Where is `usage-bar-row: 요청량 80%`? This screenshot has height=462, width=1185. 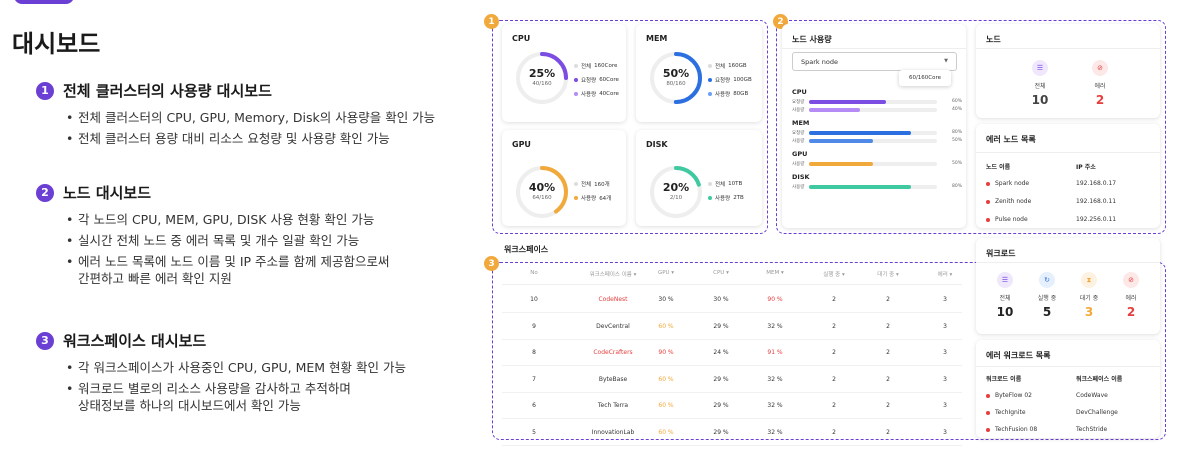 usage-bar-row: 요청량 80% is located at coordinates (877, 133).